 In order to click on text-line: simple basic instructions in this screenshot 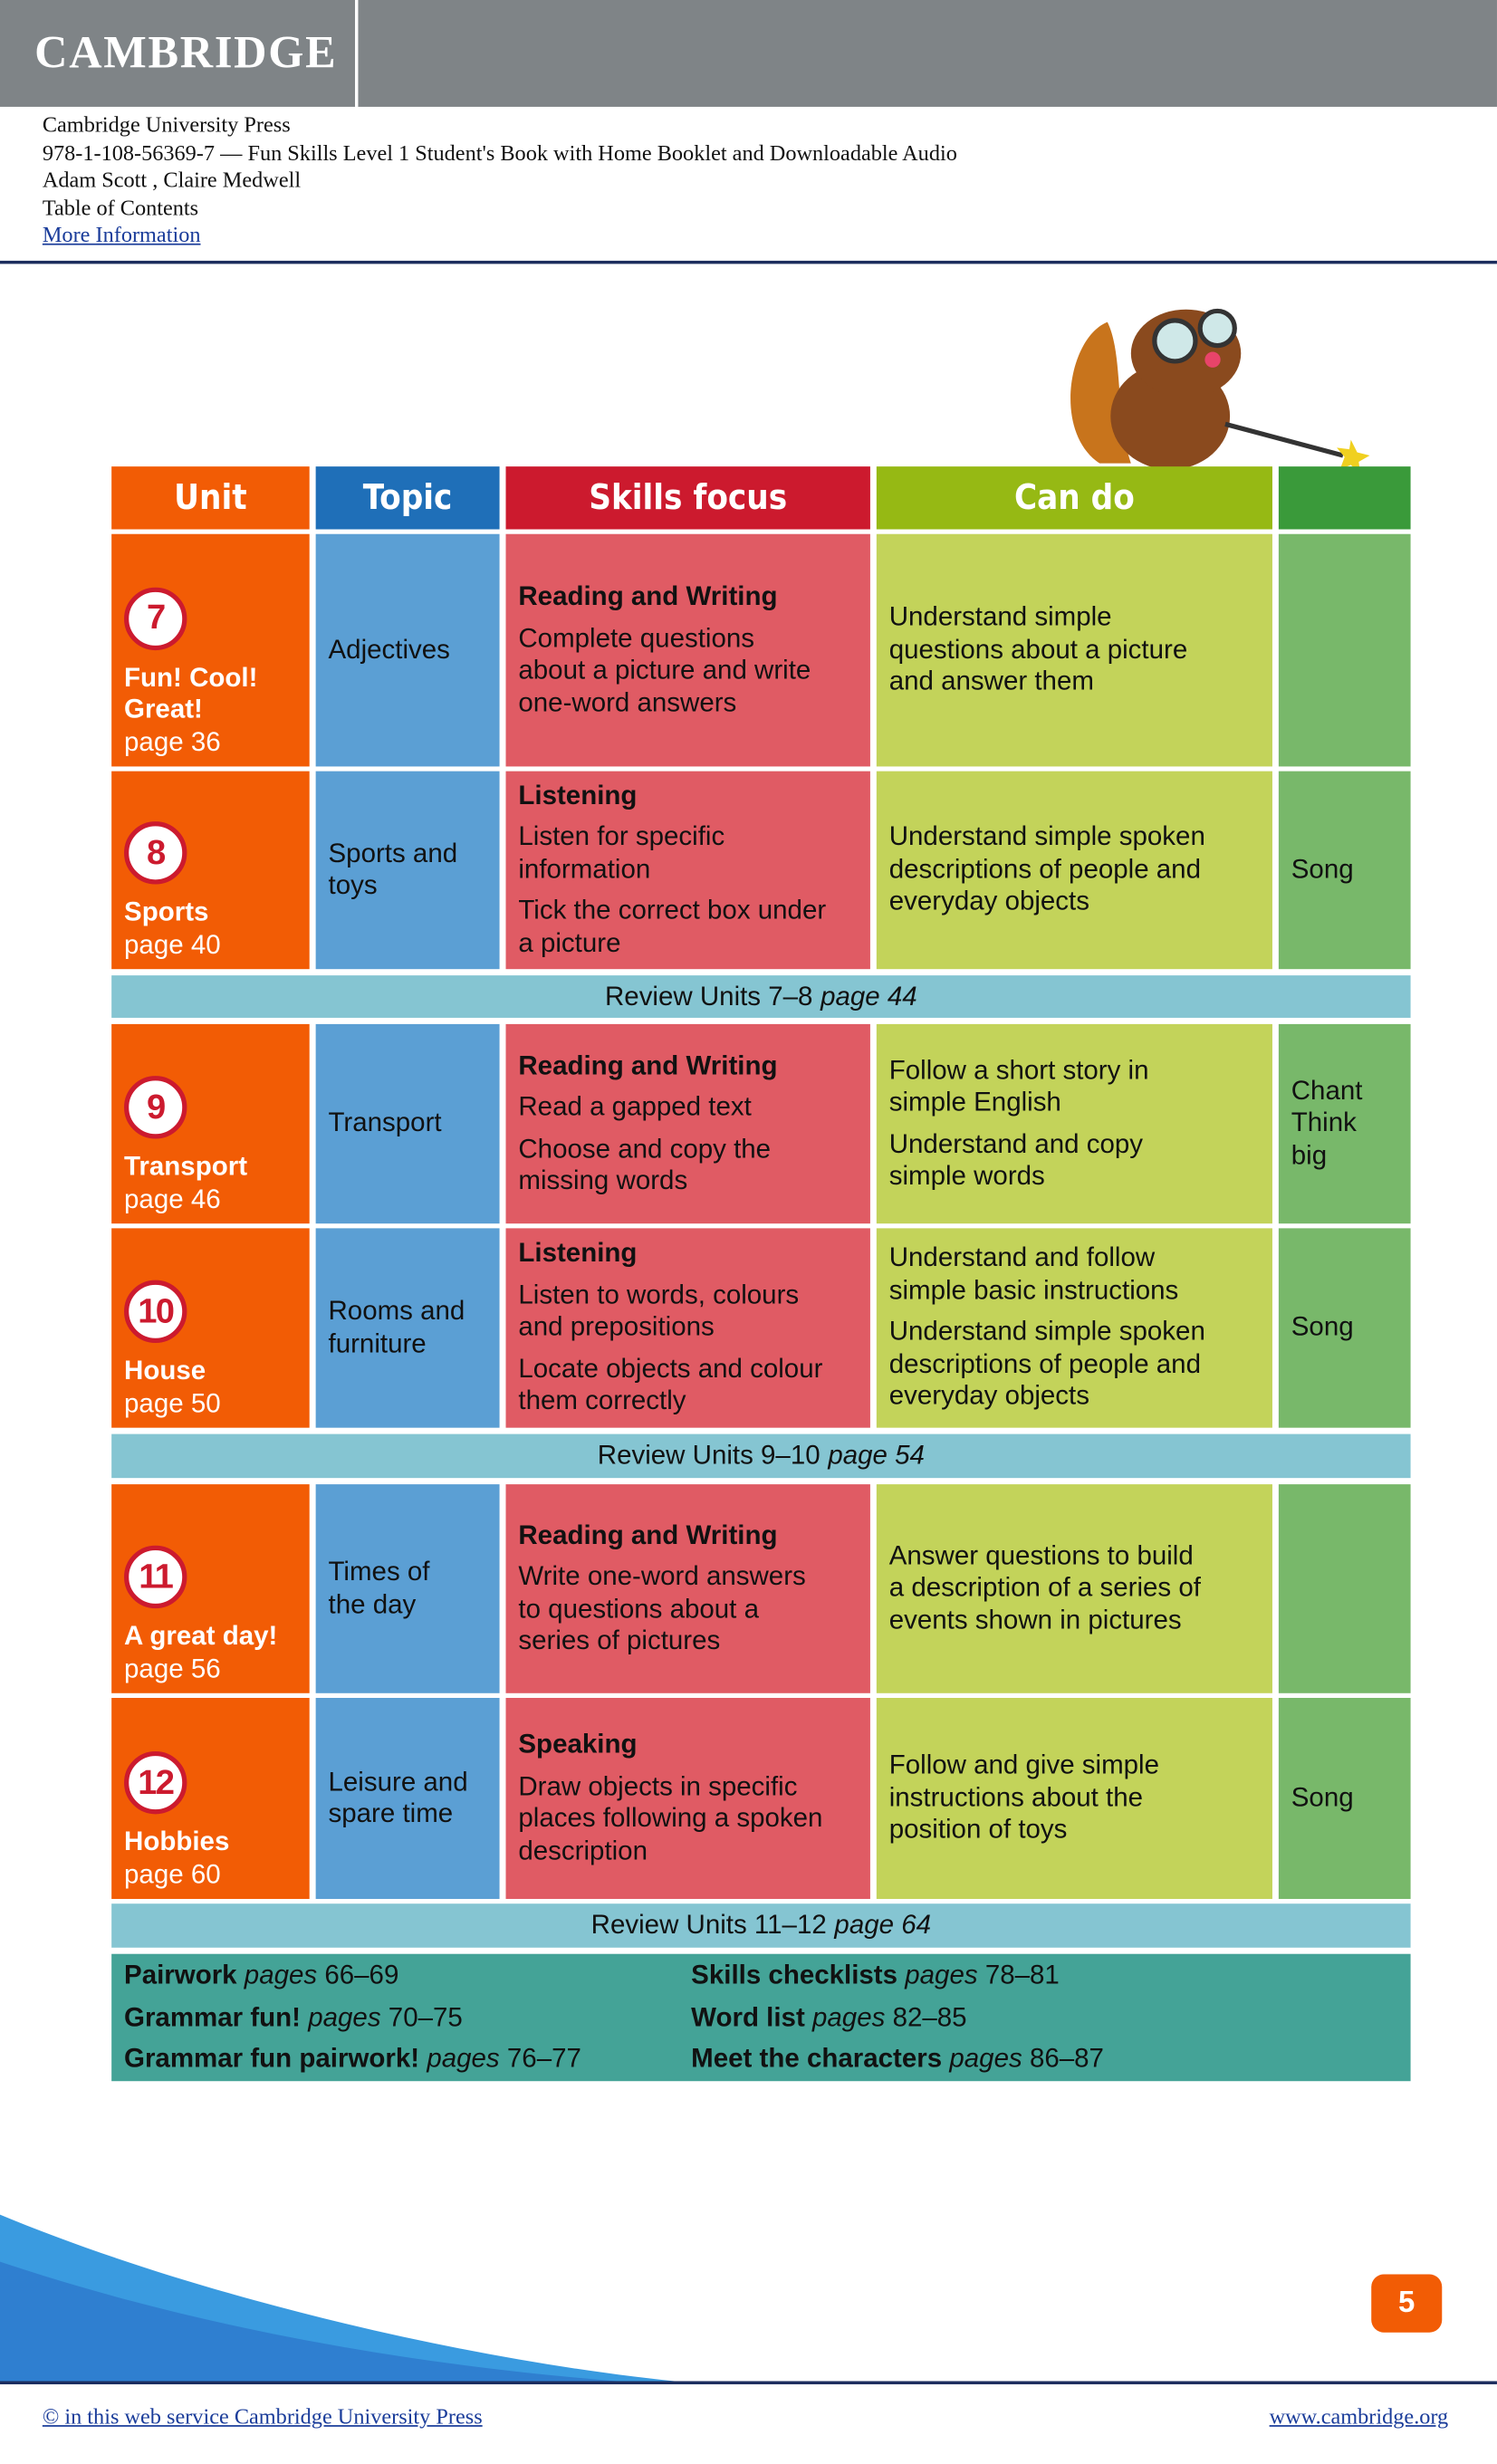, I will do `click(1033, 1289)`.